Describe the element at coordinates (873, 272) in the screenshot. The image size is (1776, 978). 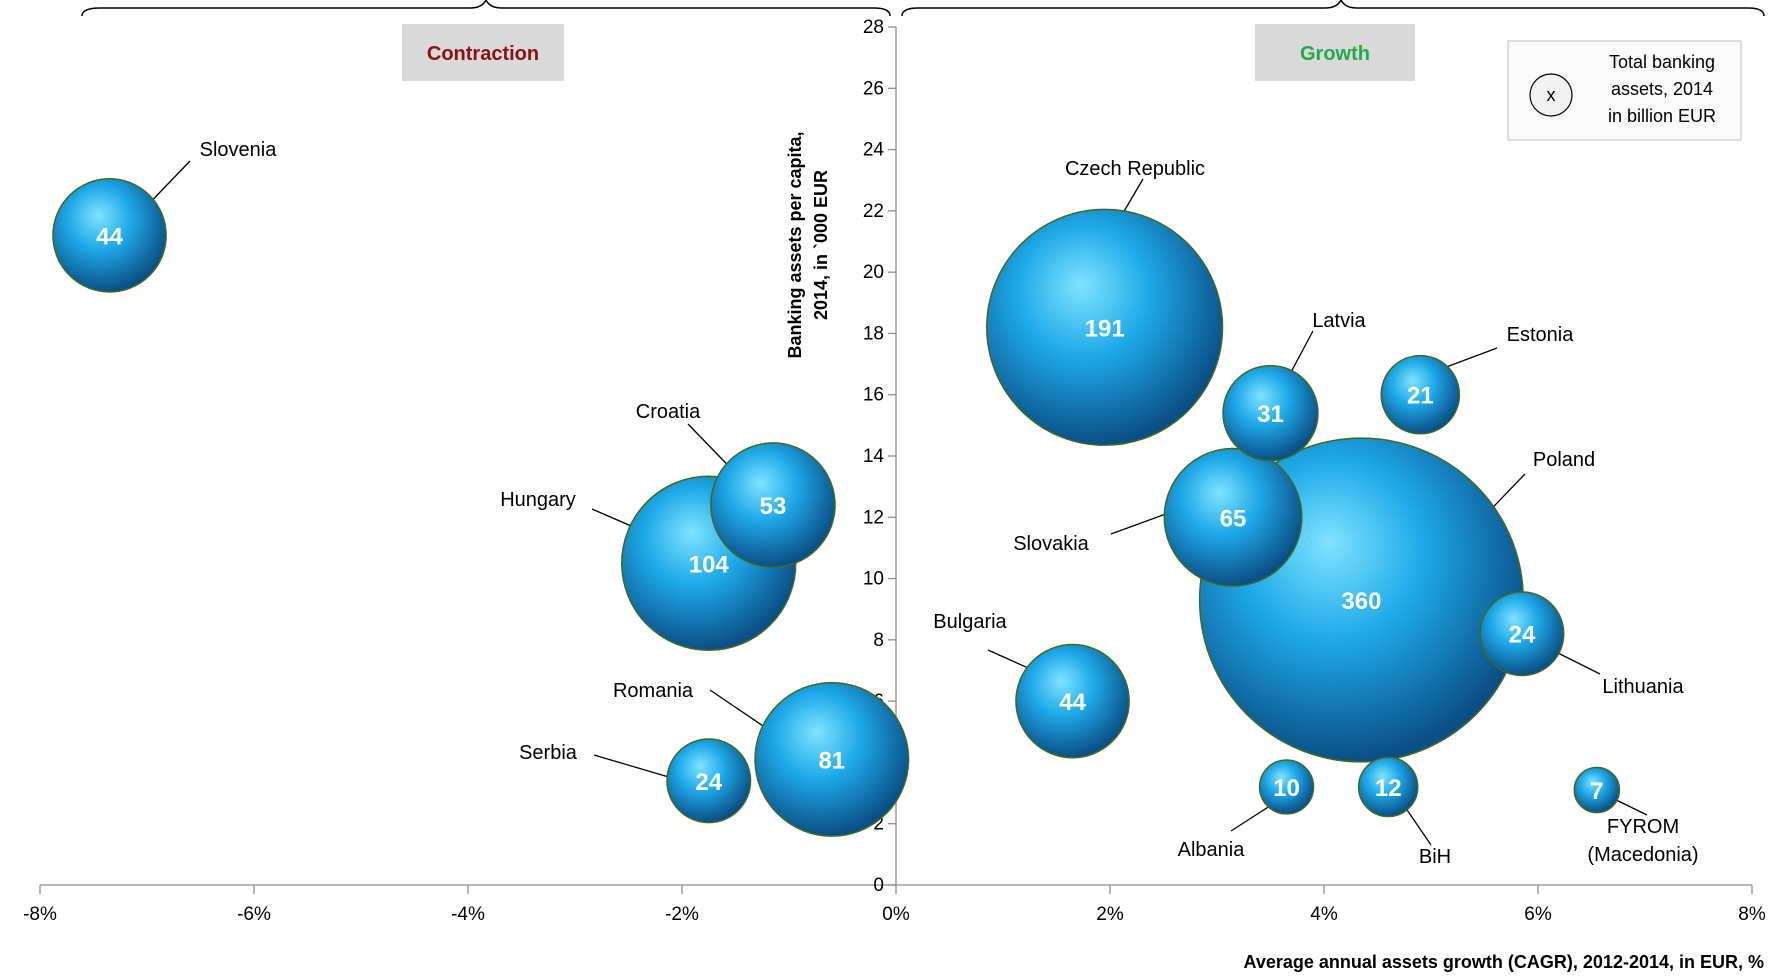
I see `y-tick-label: 20` at that location.